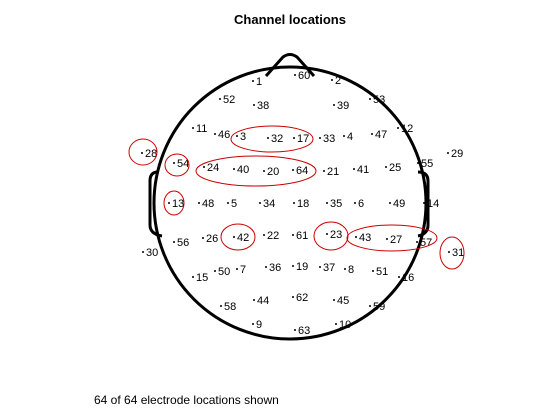  What do you see at coordinates (359, 204) in the screenshot?
I see `electrode: 6` at bounding box center [359, 204].